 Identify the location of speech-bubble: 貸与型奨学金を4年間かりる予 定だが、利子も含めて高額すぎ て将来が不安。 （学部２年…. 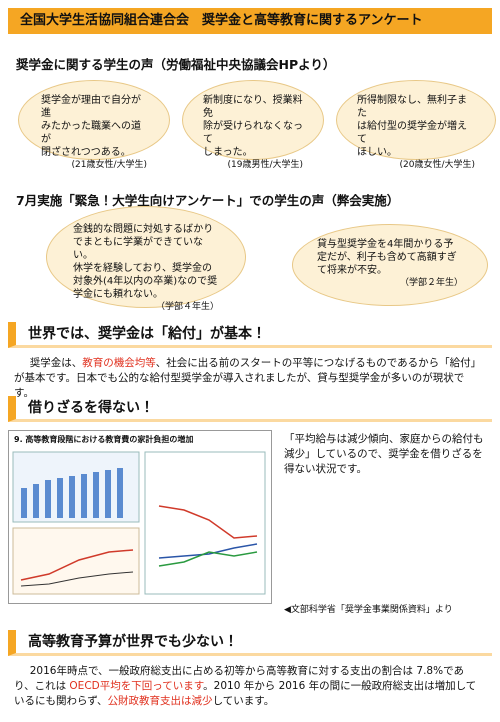
(390, 265).